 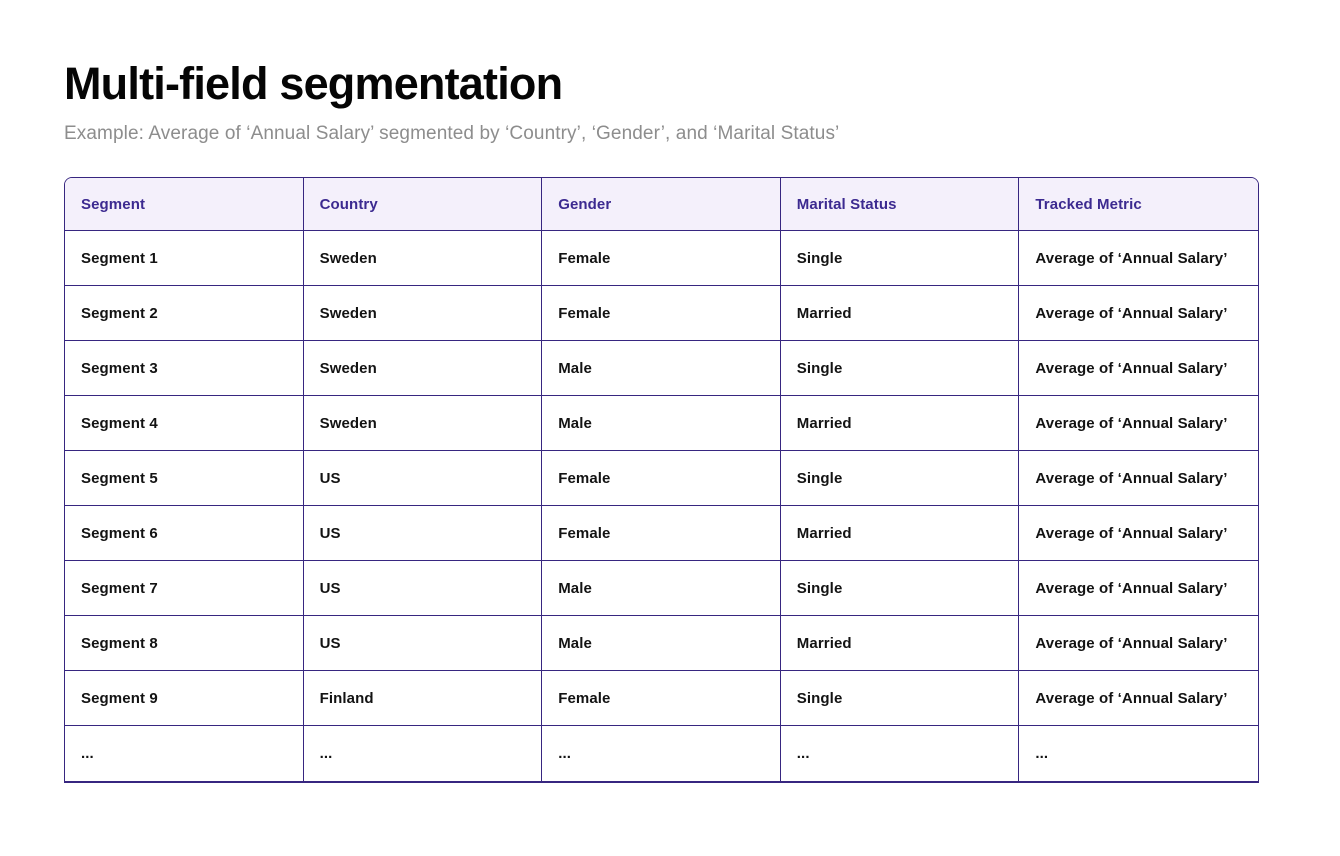 I want to click on table-cell: Finland, so click(x=423, y=699).